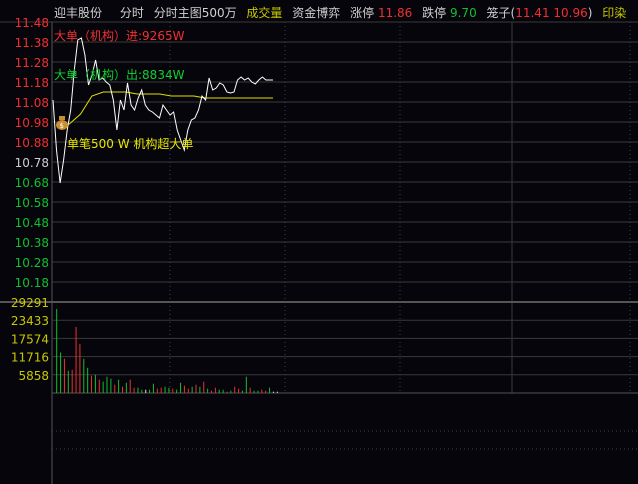 This screenshot has width=638, height=484. I want to click on price-tick-label: 10.38, so click(32, 243).